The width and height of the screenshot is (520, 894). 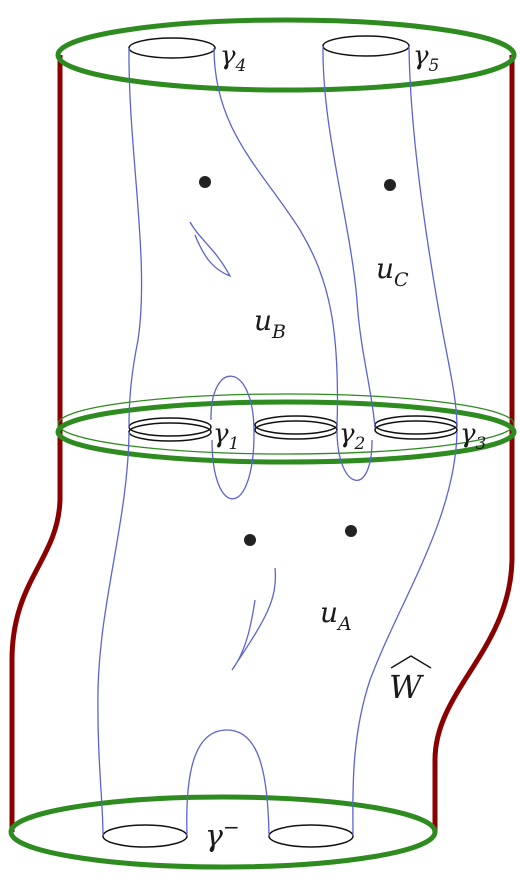 I want to click on label-uC: uC, so click(x=392, y=271).